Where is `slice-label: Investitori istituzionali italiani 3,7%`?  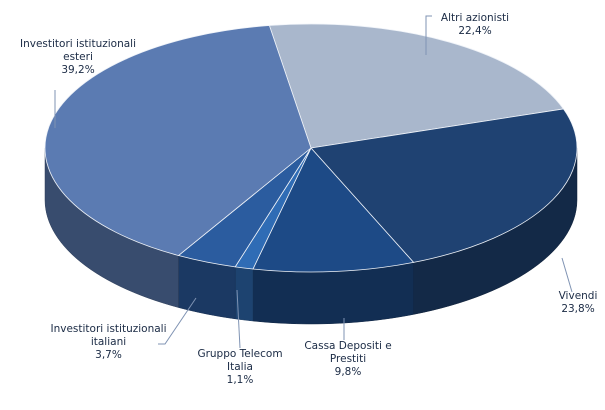
slice-label: Investitori istituzionali italiani 3,7% is located at coordinates (108, 342).